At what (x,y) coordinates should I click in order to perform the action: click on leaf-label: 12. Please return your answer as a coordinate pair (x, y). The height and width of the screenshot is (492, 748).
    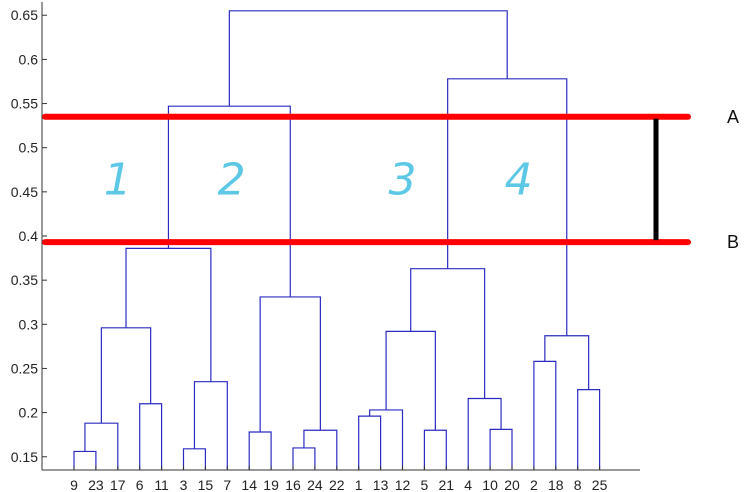
    Looking at the image, I should click on (403, 484).